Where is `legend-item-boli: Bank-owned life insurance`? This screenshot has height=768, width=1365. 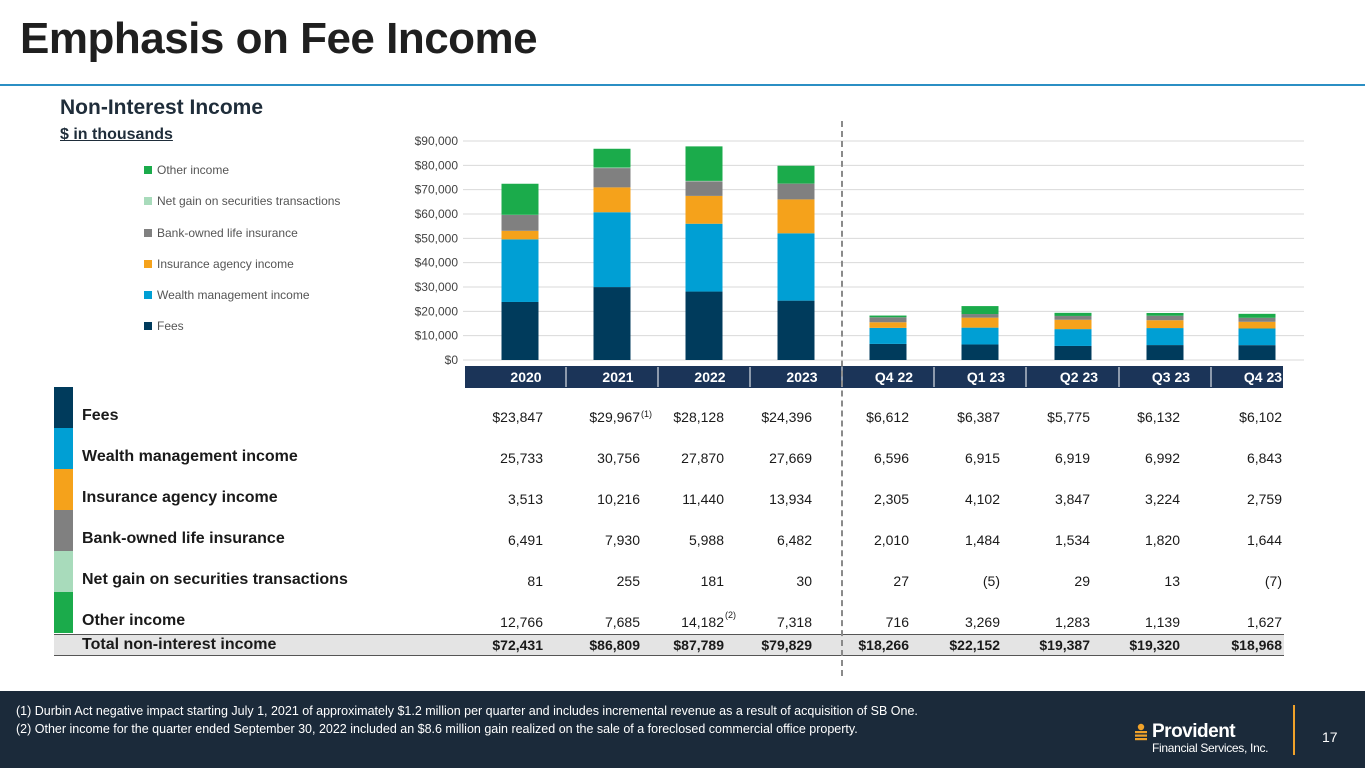 legend-item-boli: Bank-owned life insurance is located at coordinates (242, 241).